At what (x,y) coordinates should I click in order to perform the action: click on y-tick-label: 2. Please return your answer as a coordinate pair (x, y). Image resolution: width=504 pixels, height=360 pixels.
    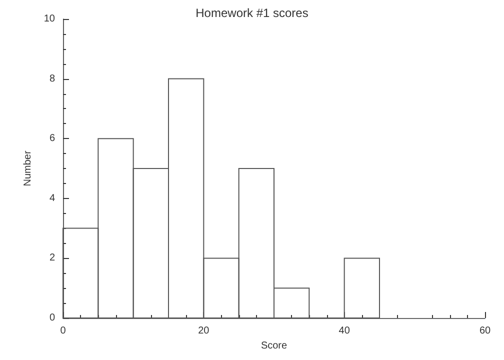
    Looking at the image, I should click on (52, 258).